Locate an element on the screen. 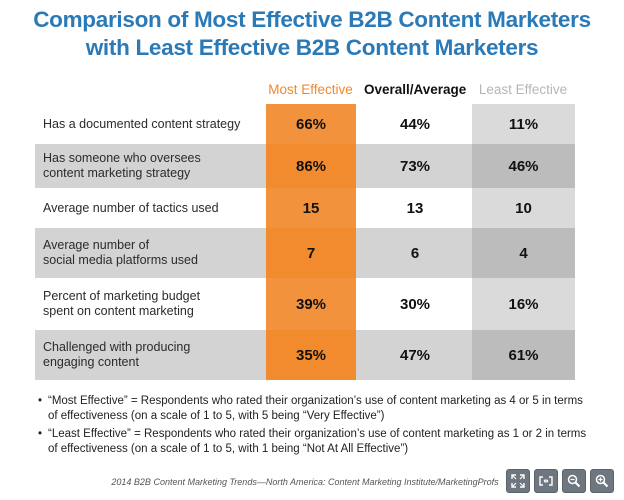  table-row: Average number of tactics used 15 13 10 is located at coordinates (305, 208).